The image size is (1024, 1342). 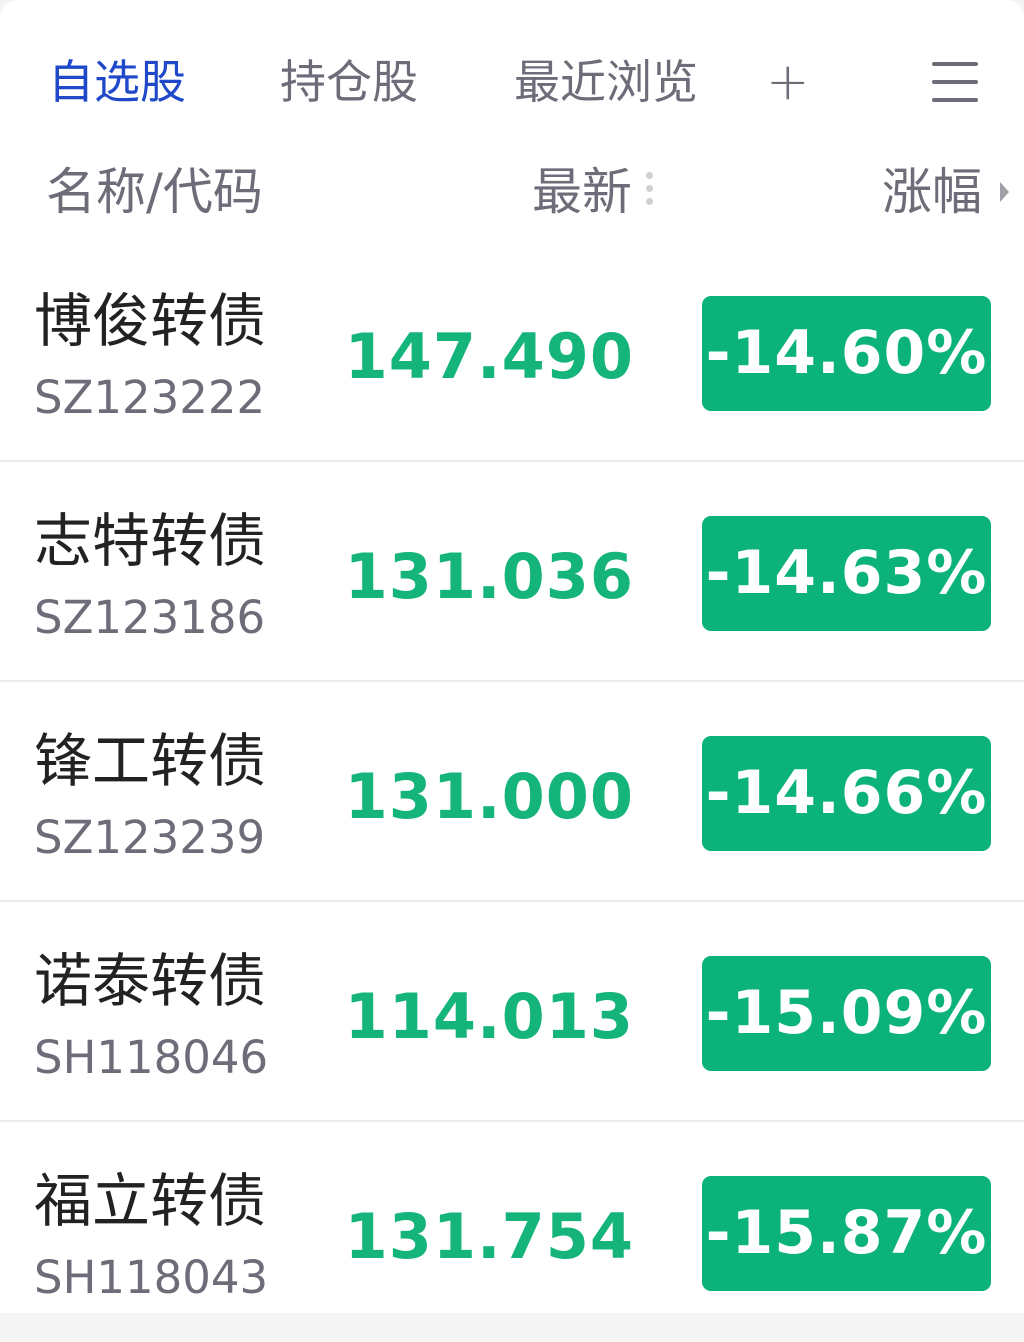 I want to click on tab-recent: 最近浏览, so click(x=606, y=82).